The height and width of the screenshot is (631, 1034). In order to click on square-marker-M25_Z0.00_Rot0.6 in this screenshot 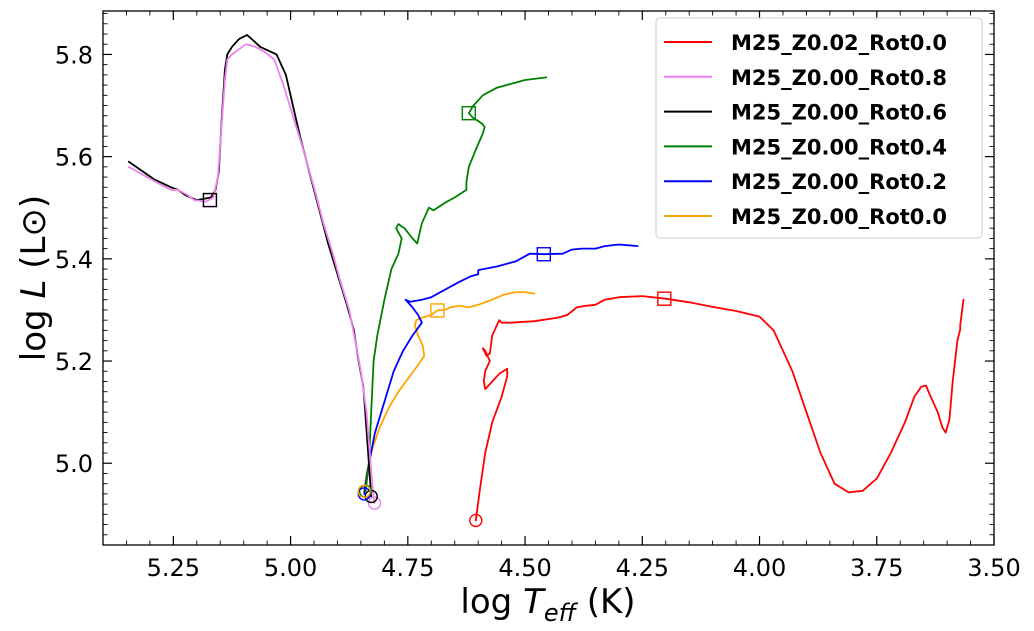, I will do `click(210, 200)`.